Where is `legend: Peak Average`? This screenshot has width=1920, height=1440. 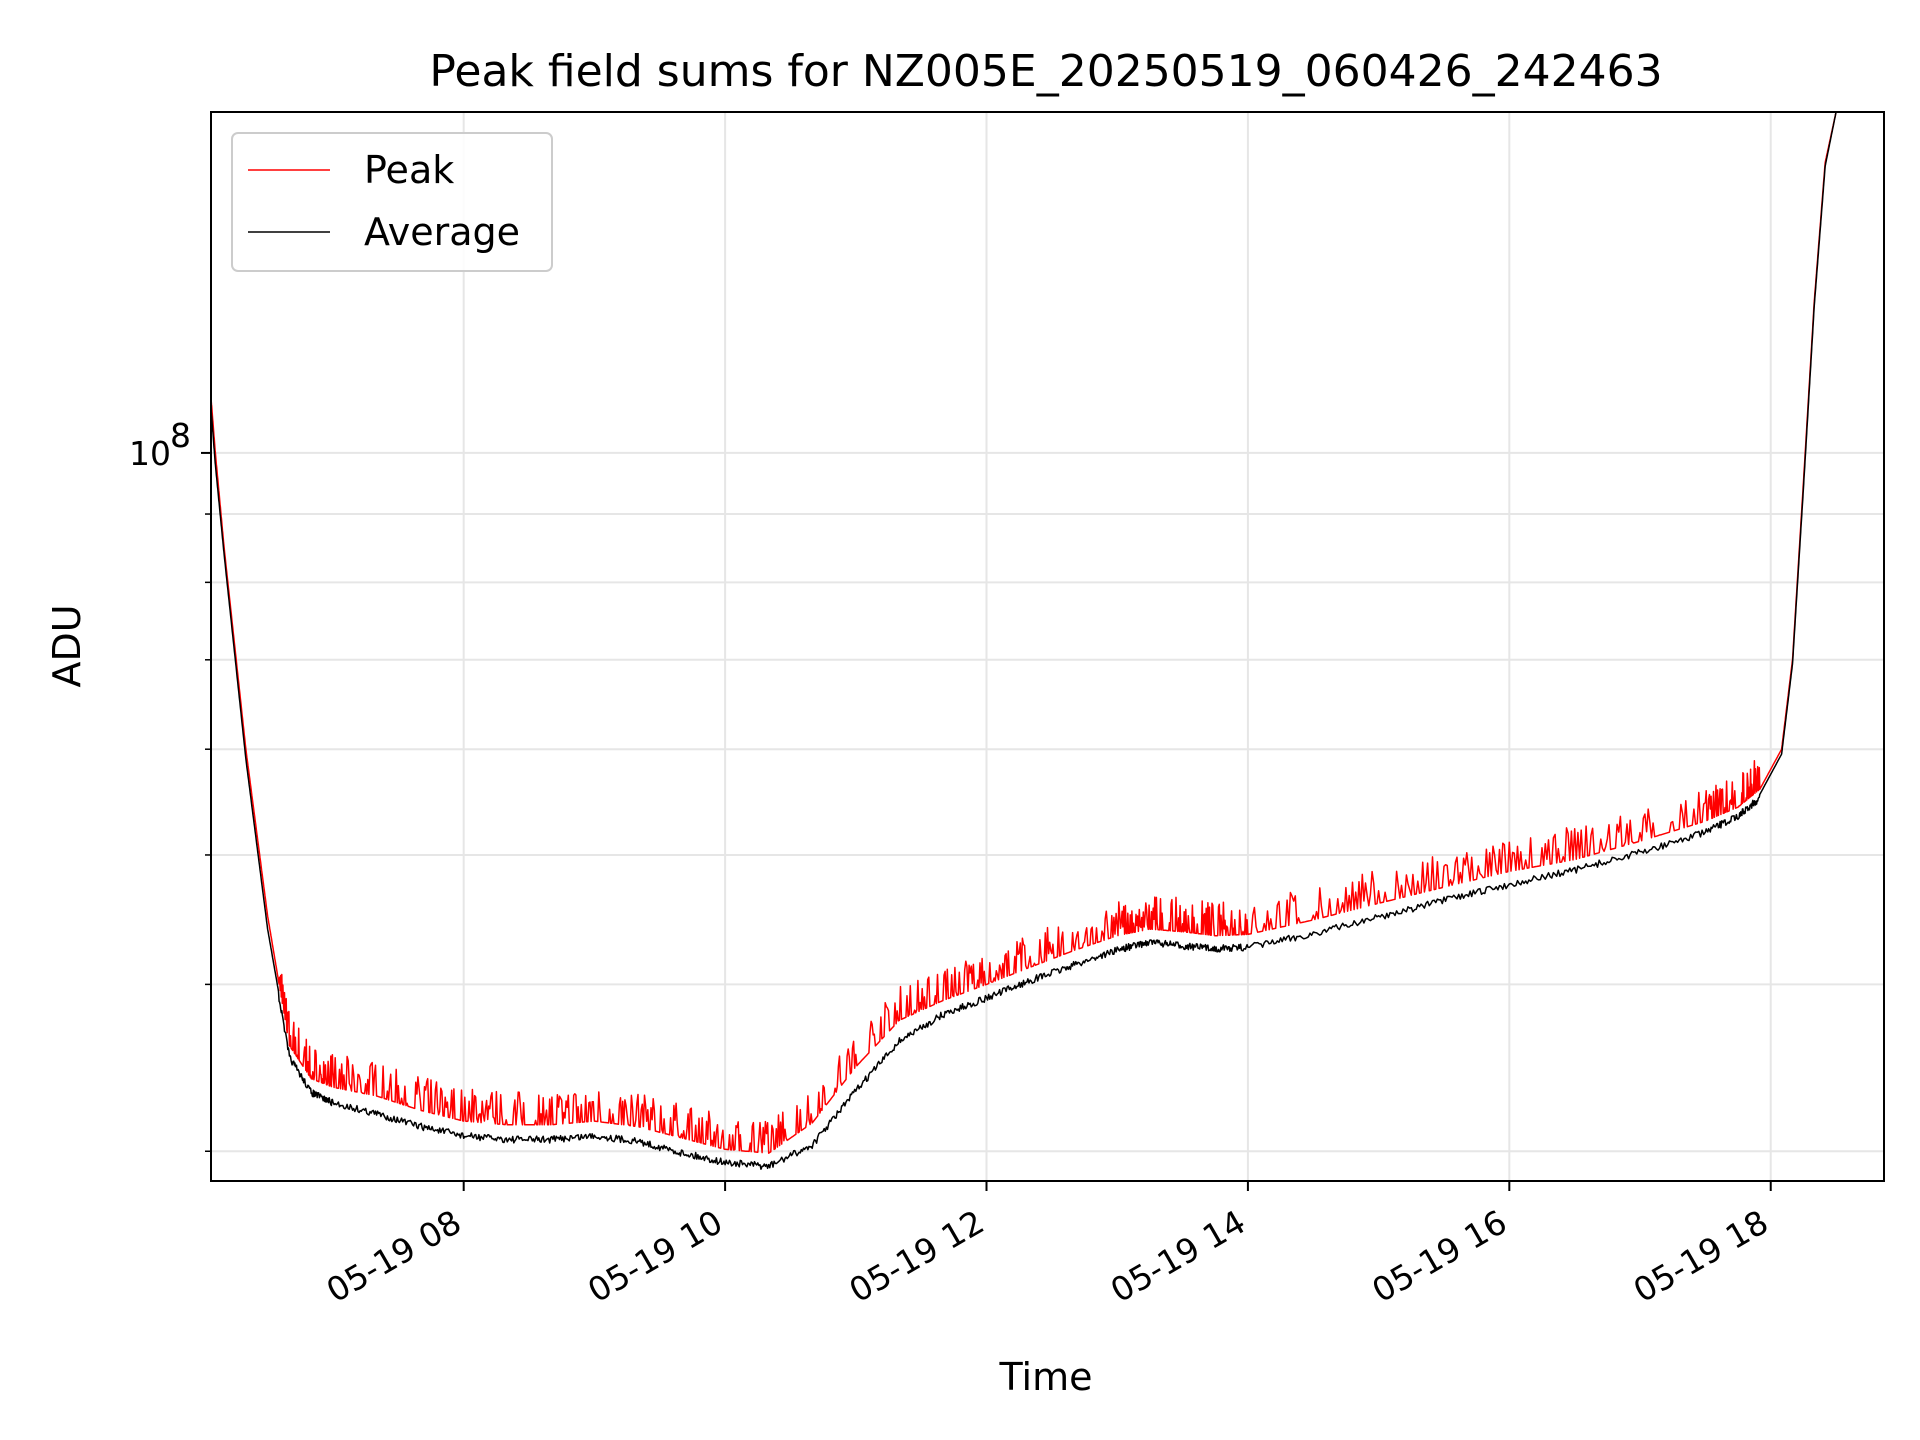
legend: Peak Average is located at coordinates (392, 202).